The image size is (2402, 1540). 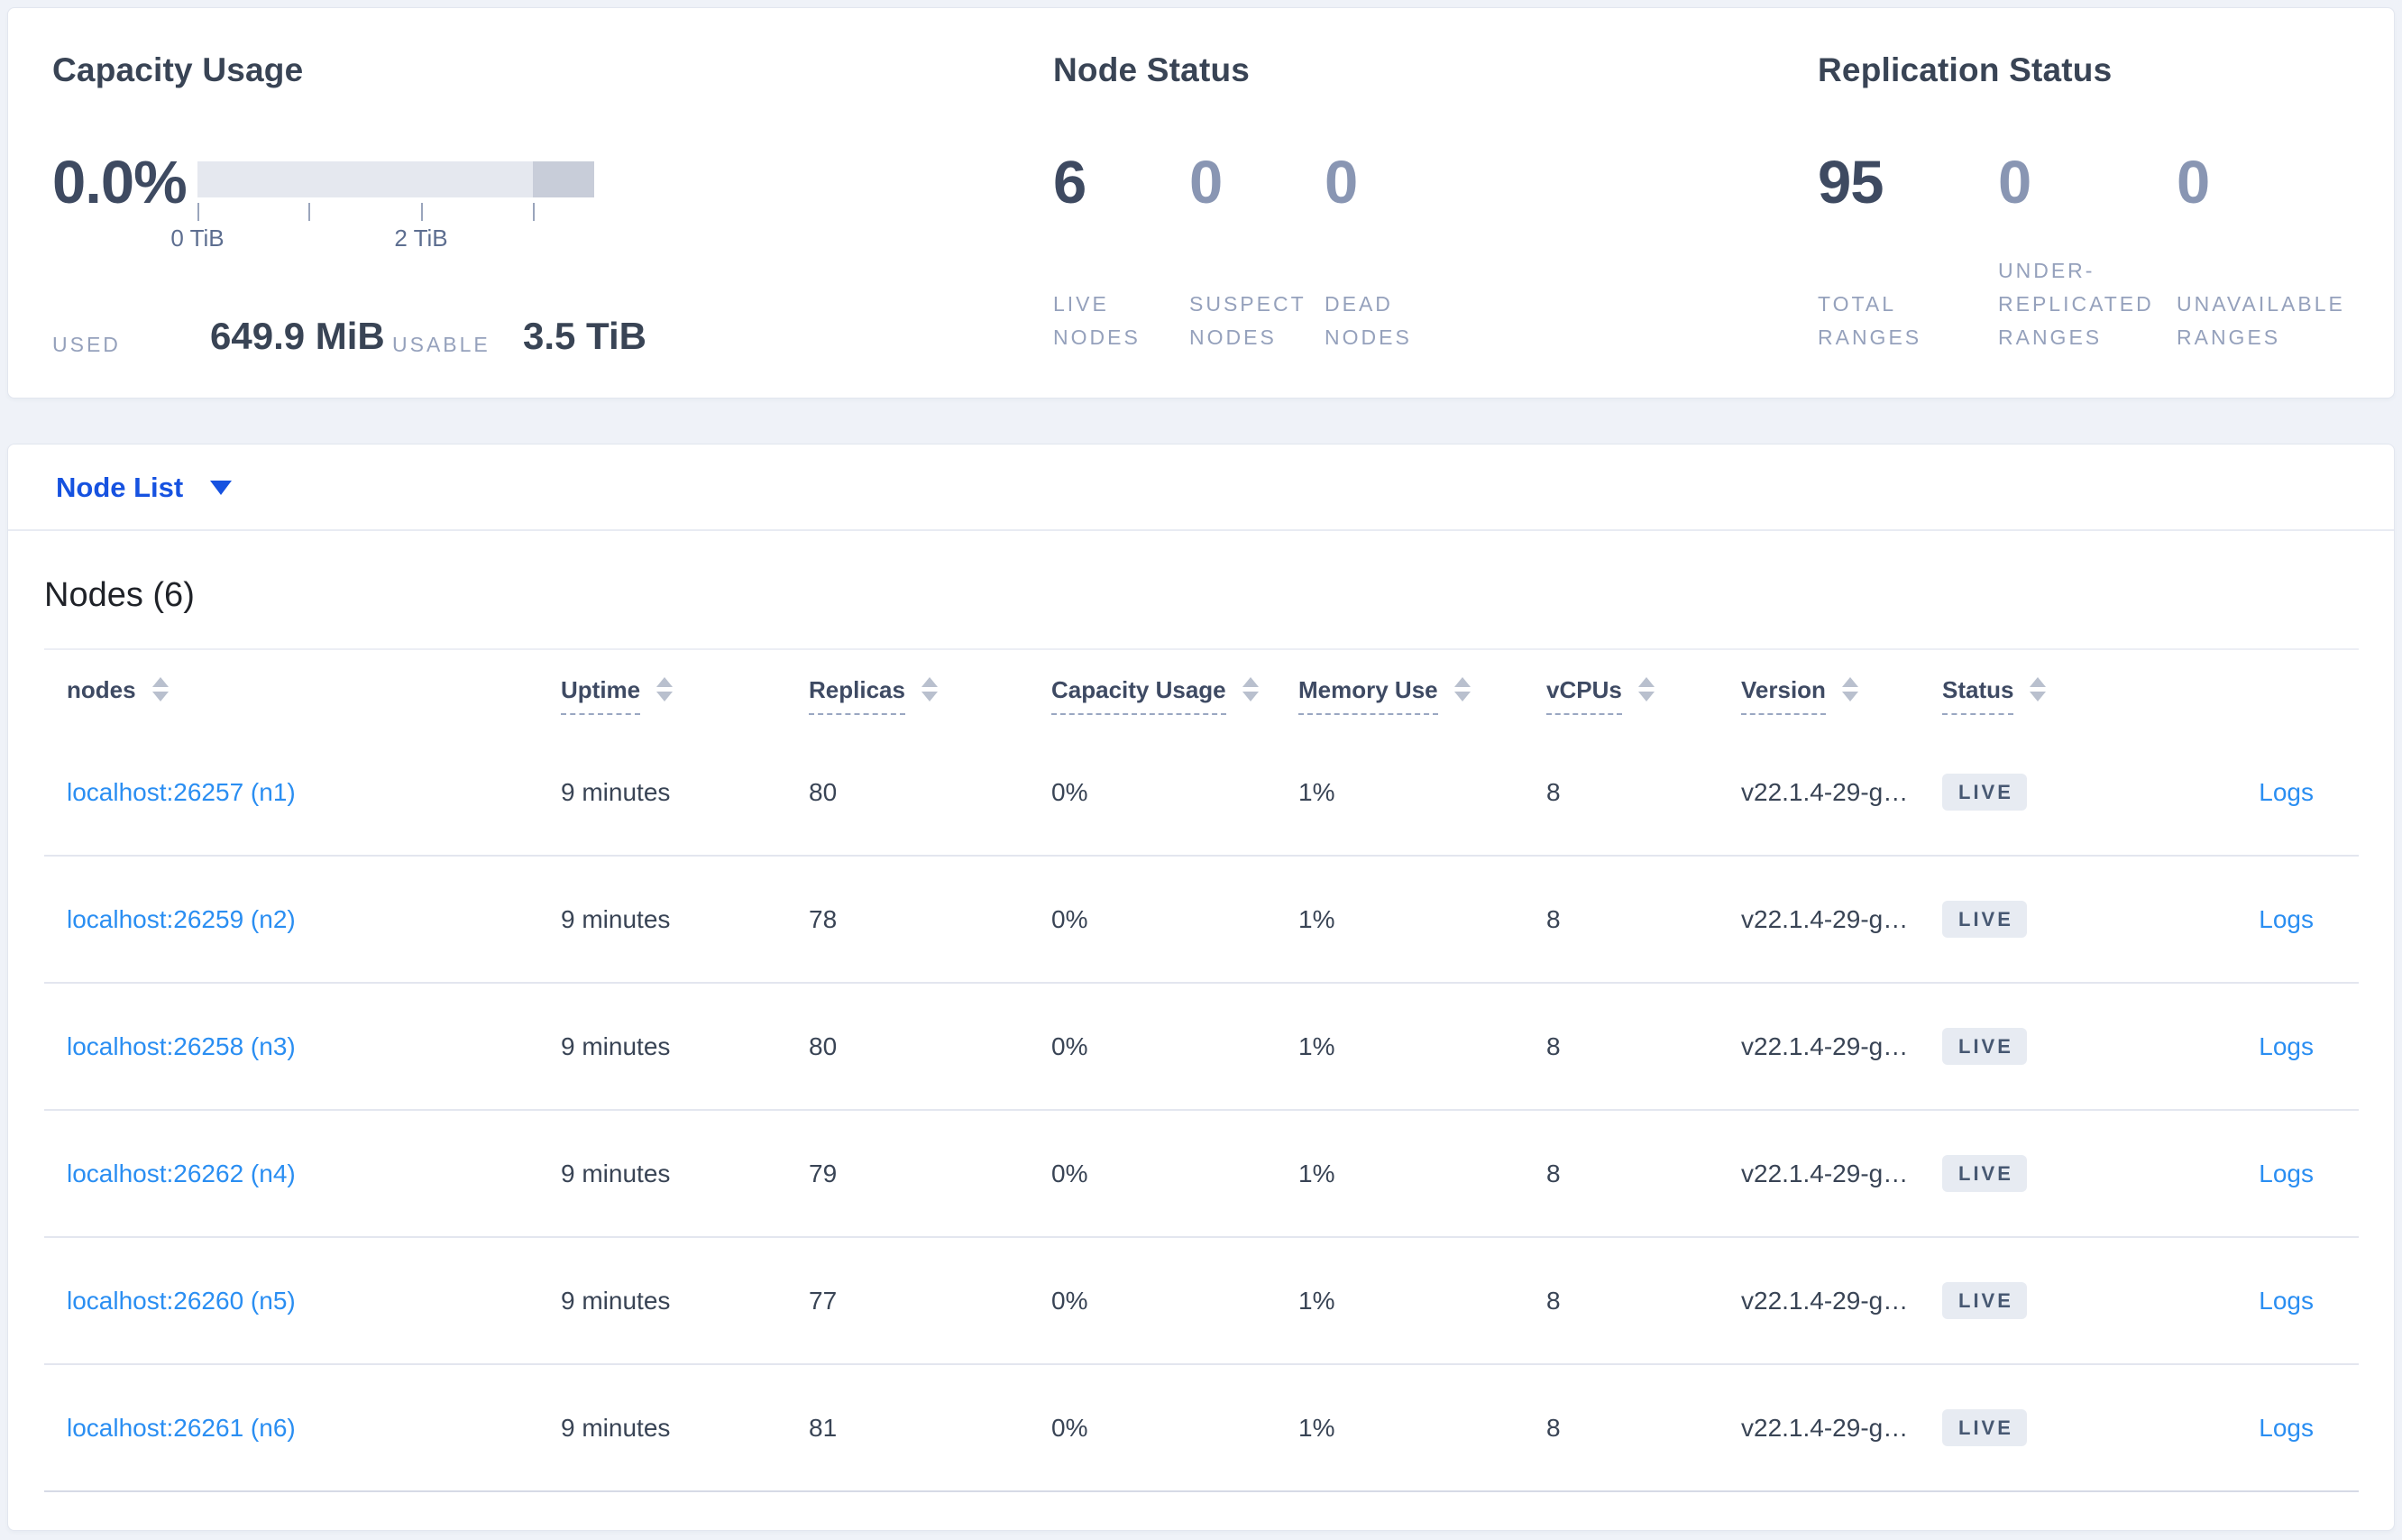 I want to click on node-link: localhost:26260 (n5), so click(x=181, y=1300).